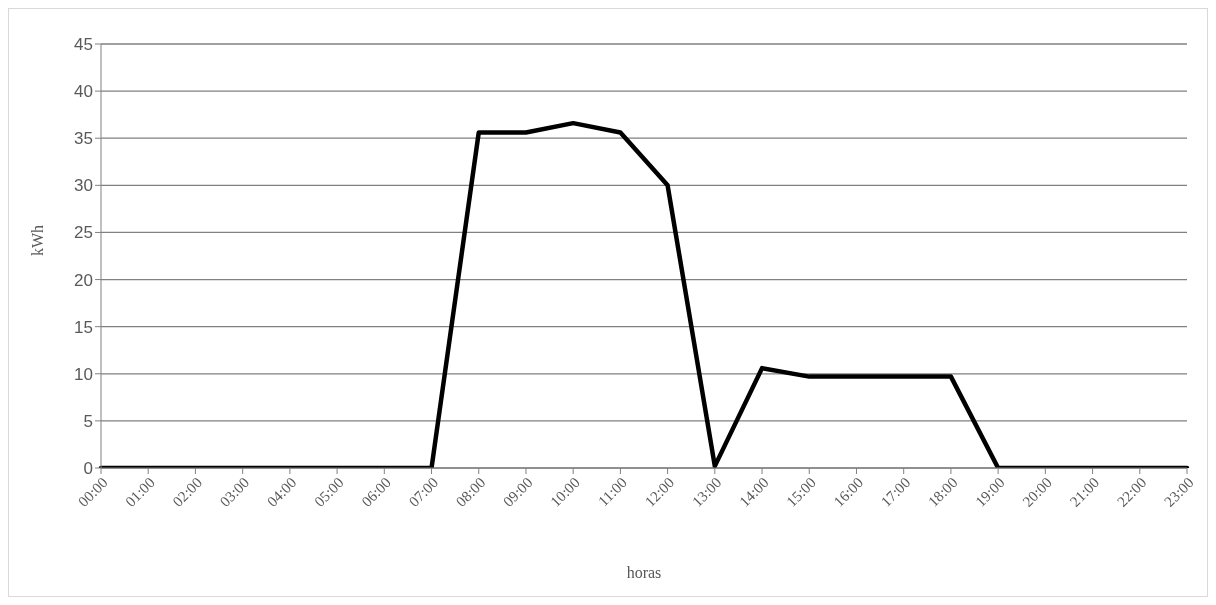 This screenshot has width=1216, height=605. I want to click on y-tick-label: 20, so click(83, 280).